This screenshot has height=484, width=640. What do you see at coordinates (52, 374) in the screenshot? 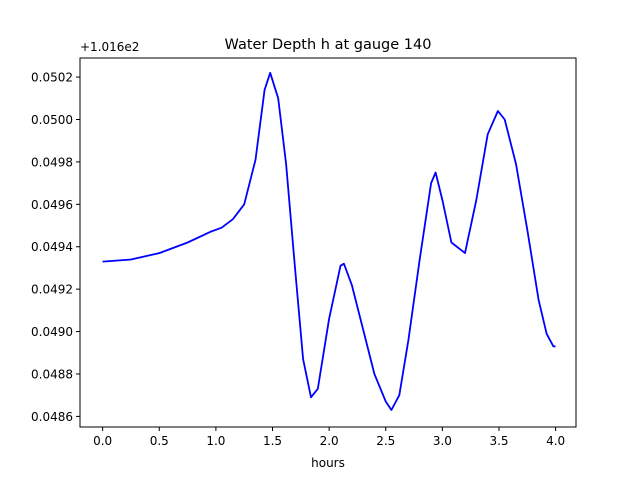
I see `y-tick-label: 0.0488` at bounding box center [52, 374].